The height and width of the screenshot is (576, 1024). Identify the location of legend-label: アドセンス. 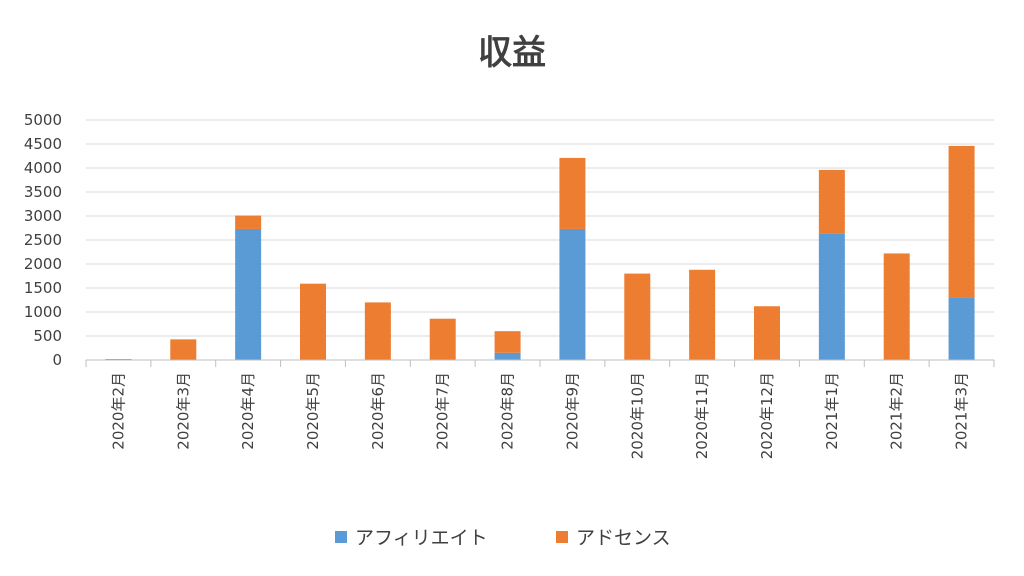
(623, 538).